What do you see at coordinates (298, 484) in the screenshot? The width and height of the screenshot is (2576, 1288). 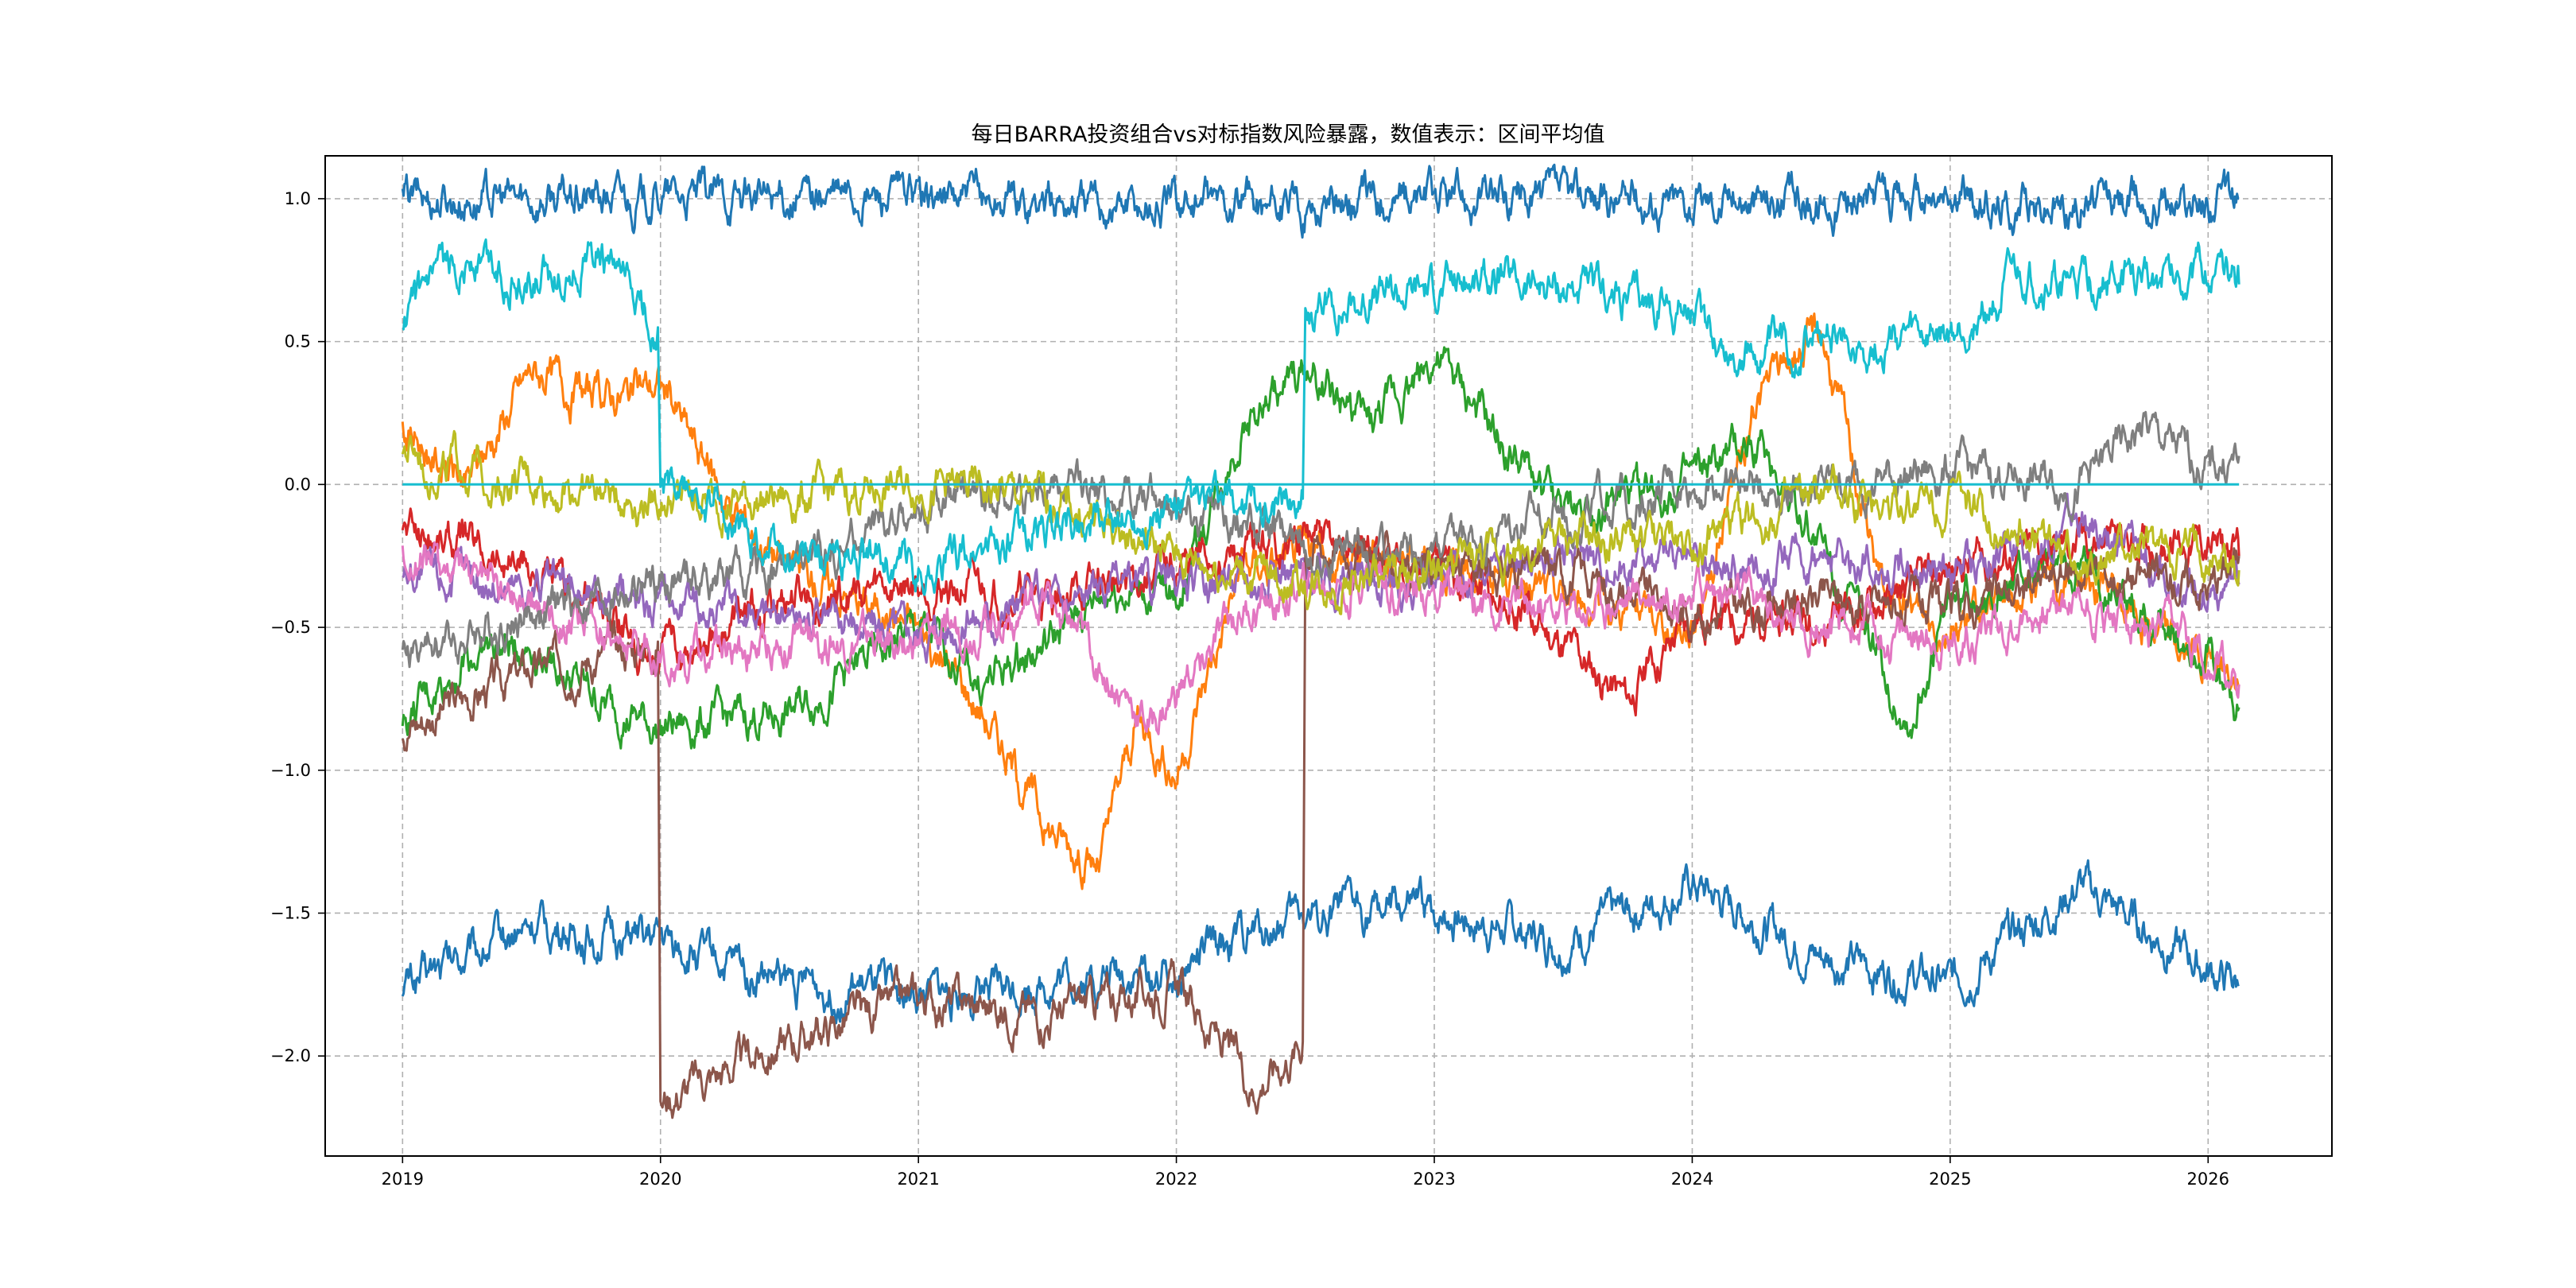 I see `y-tick-label: 0.0` at bounding box center [298, 484].